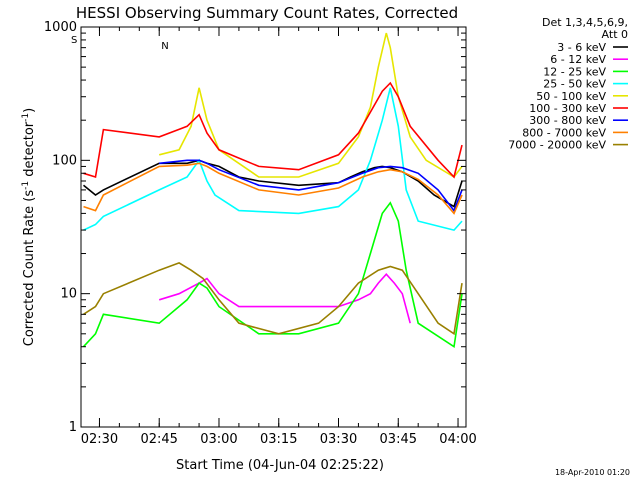 This screenshot has width=640, height=480. I want to click on y-tick-label: 1000, so click(60, 27).